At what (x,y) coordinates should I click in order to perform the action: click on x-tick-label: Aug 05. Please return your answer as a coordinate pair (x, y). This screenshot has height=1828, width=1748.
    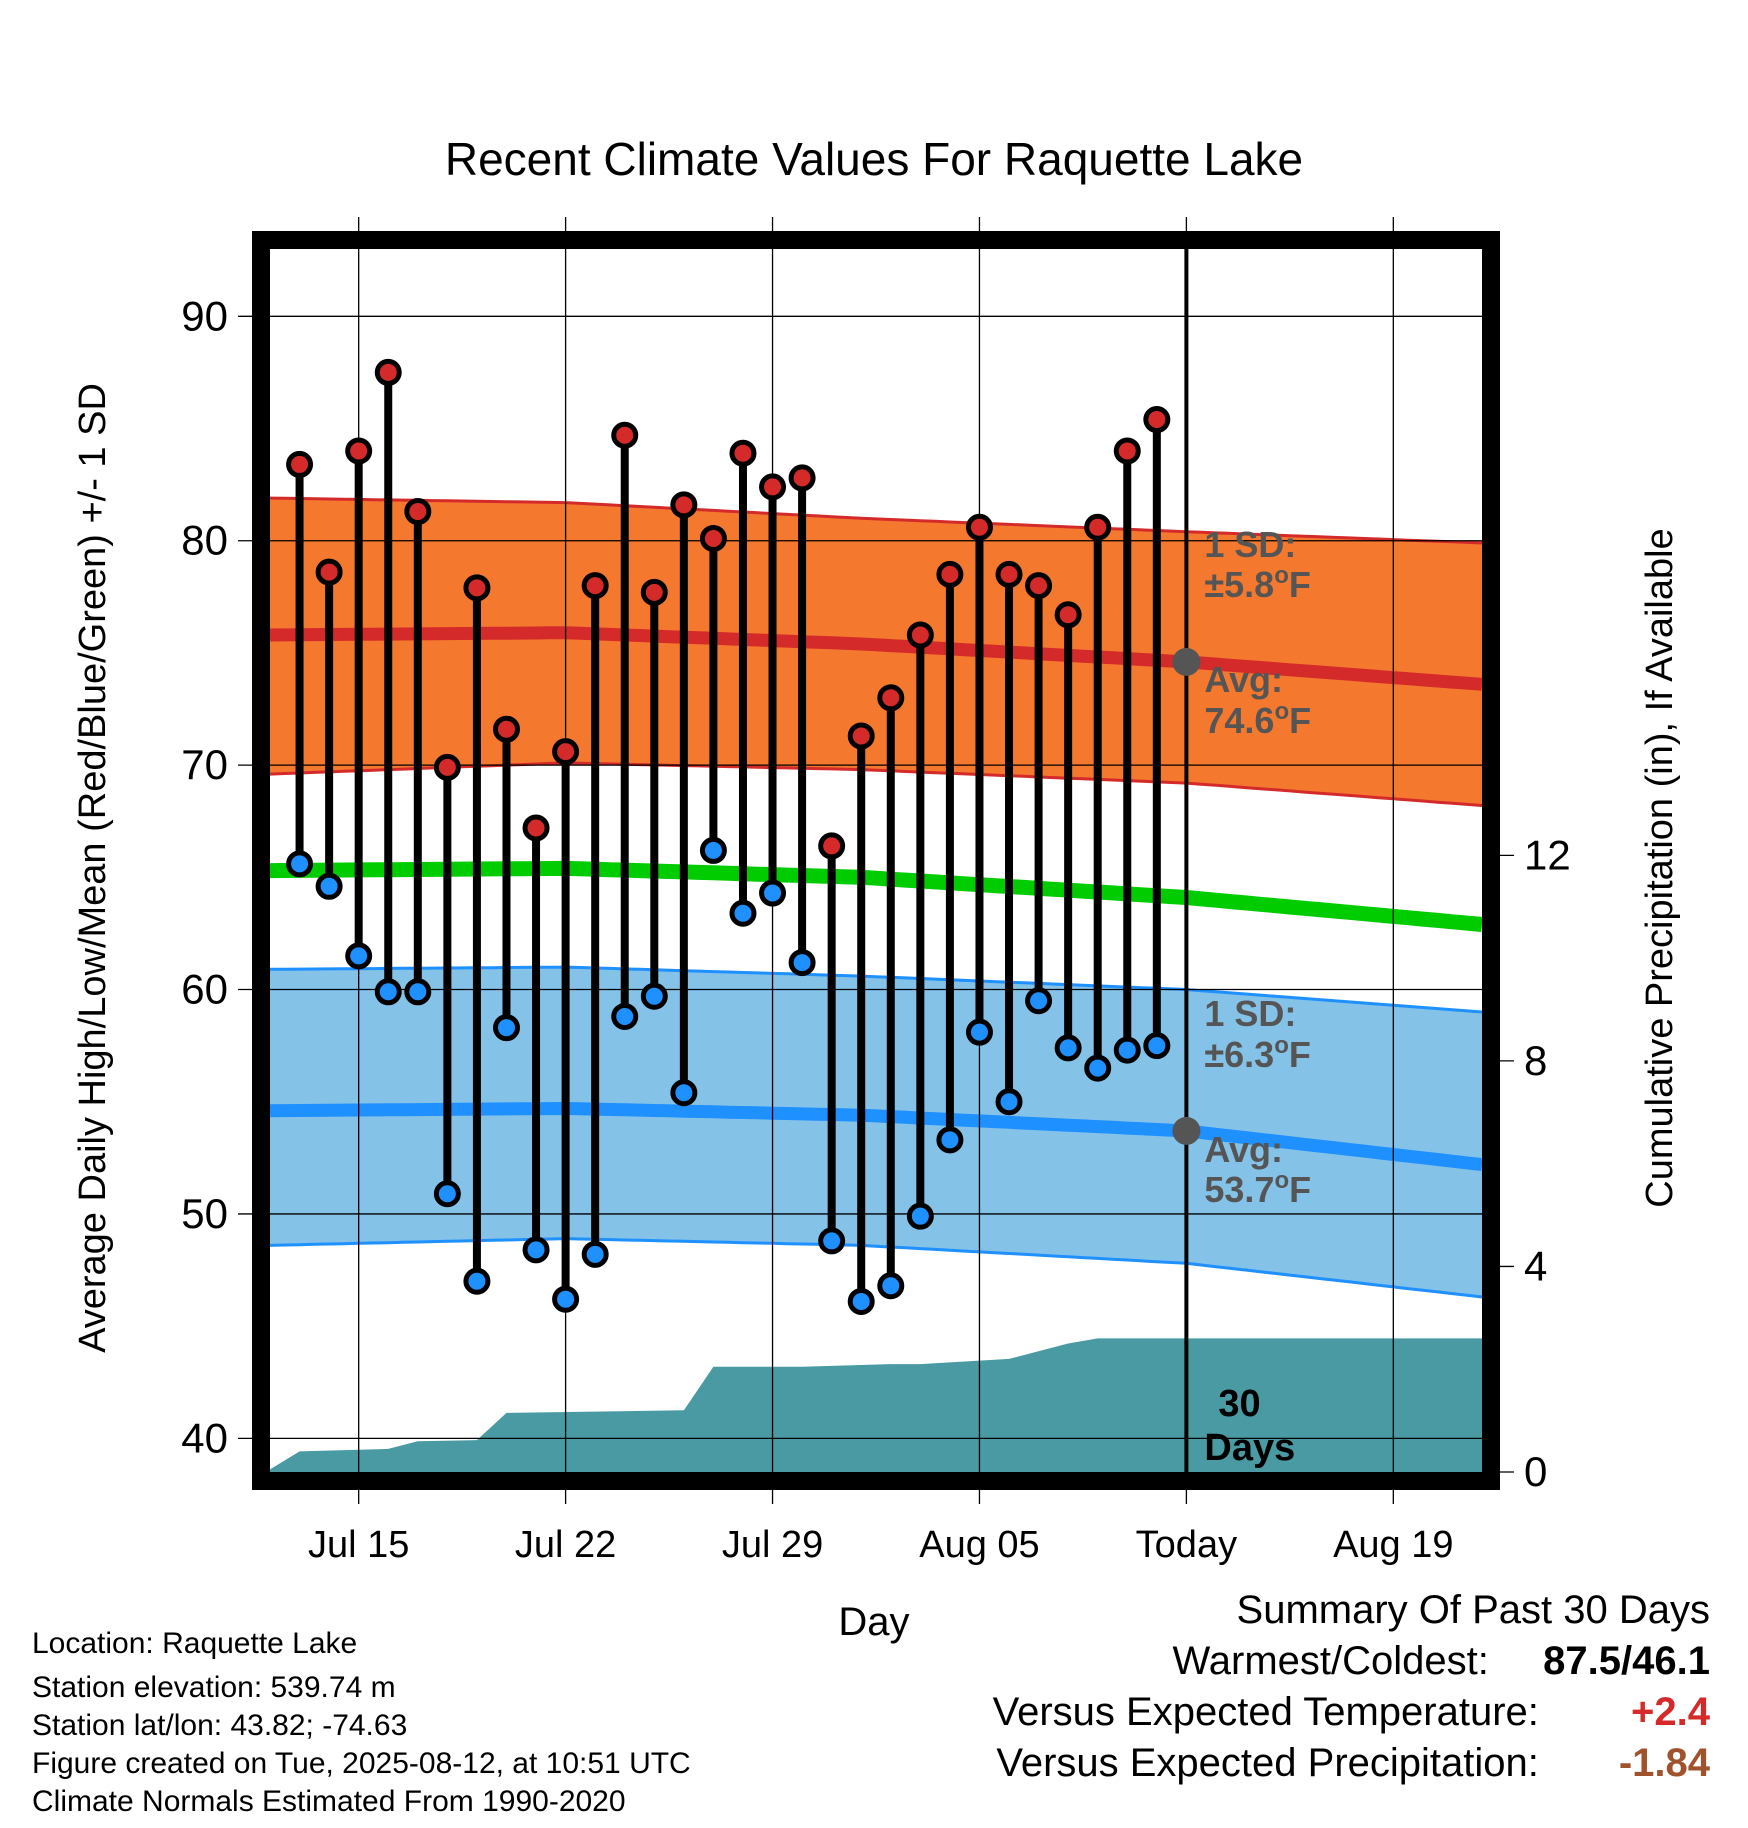
    Looking at the image, I should click on (979, 1545).